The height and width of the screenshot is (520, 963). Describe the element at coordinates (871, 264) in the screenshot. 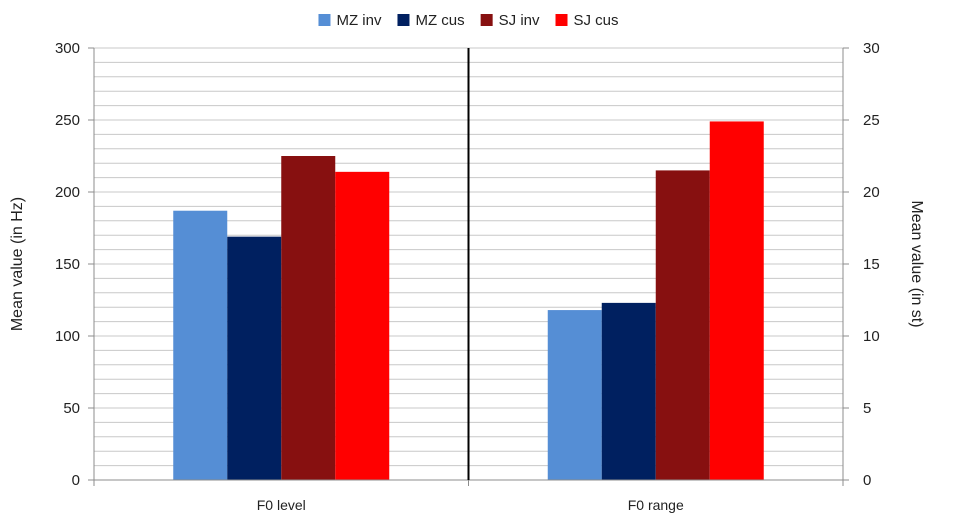

I see `right-tick-label: 15` at that location.